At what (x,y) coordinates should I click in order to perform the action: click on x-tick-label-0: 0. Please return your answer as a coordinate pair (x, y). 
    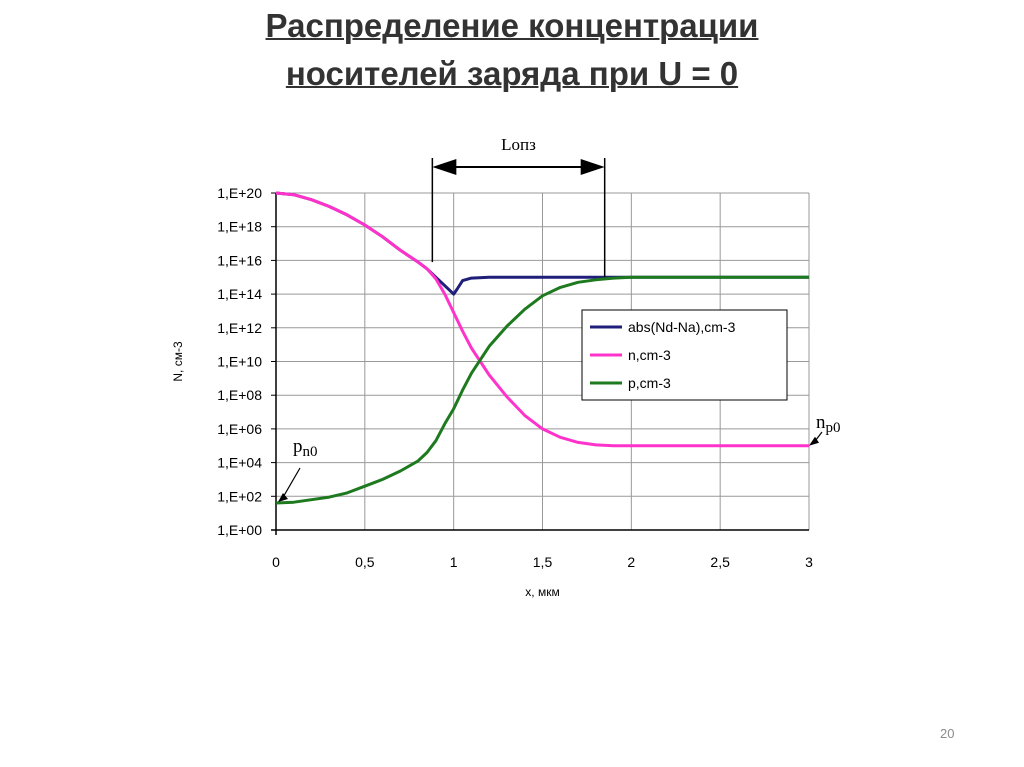
    Looking at the image, I should click on (276, 562).